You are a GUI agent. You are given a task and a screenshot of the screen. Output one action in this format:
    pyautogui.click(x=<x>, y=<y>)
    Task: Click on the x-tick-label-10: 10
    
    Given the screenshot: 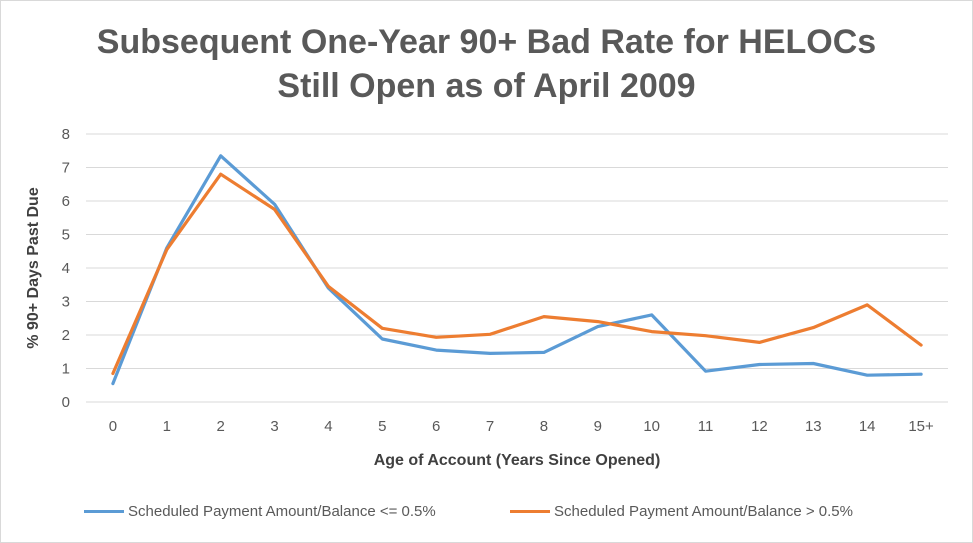 What is the action you would take?
    pyautogui.click(x=651, y=426)
    